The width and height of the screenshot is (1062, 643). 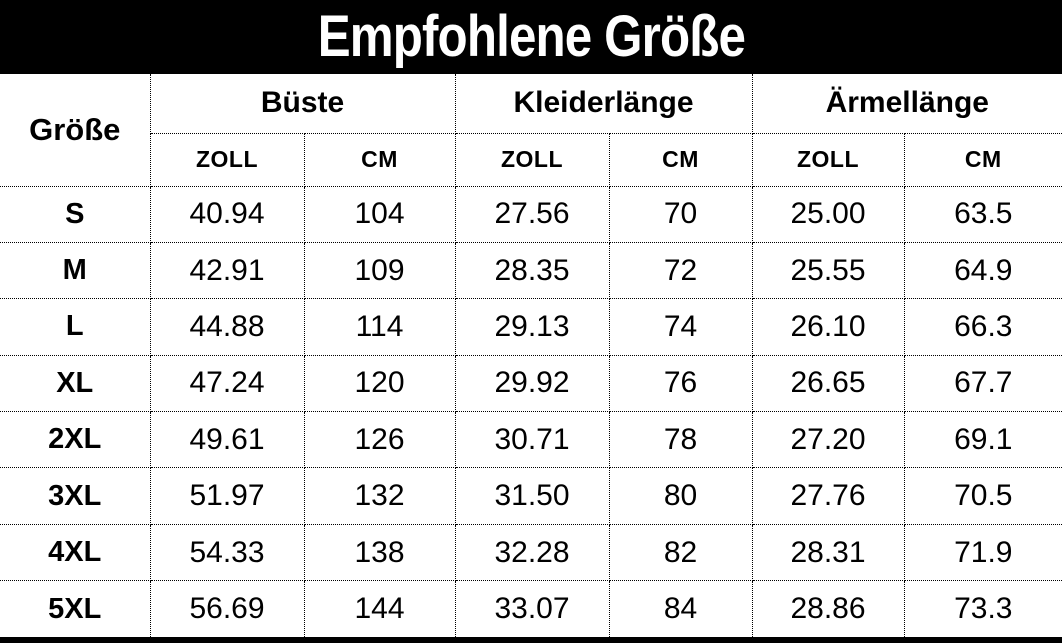 What do you see at coordinates (680, 440) in the screenshot?
I see `value-cell: 78` at bounding box center [680, 440].